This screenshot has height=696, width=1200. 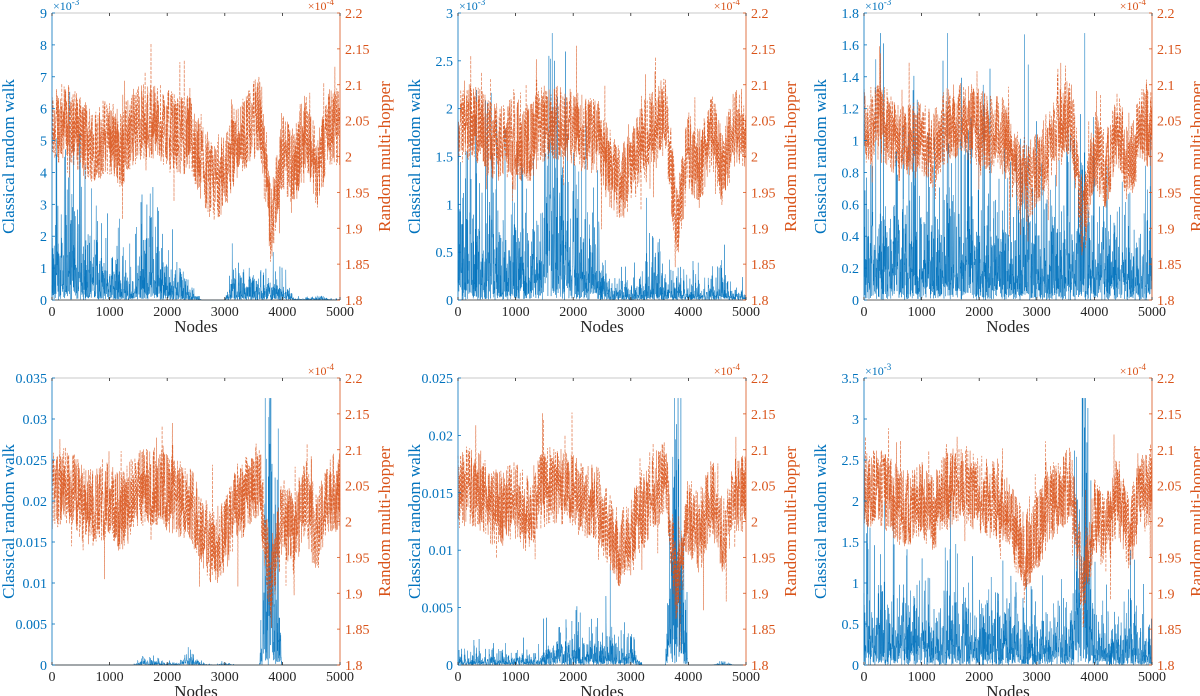 I want to click on left-y-tick-label: 0.2, so click(x=851, y=269).